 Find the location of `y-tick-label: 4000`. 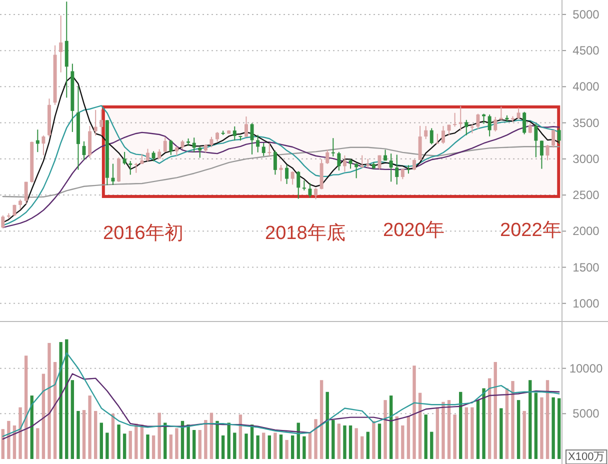

y-tick-label: 4000 is located at coordinates (586, 87).